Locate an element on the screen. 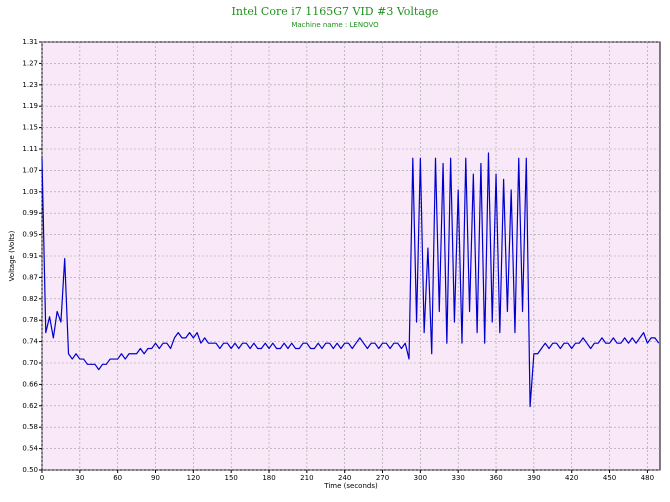 This screenshot has width=670, height=502. y-tick-label: 1.07 is located at coordinates (30, 170).